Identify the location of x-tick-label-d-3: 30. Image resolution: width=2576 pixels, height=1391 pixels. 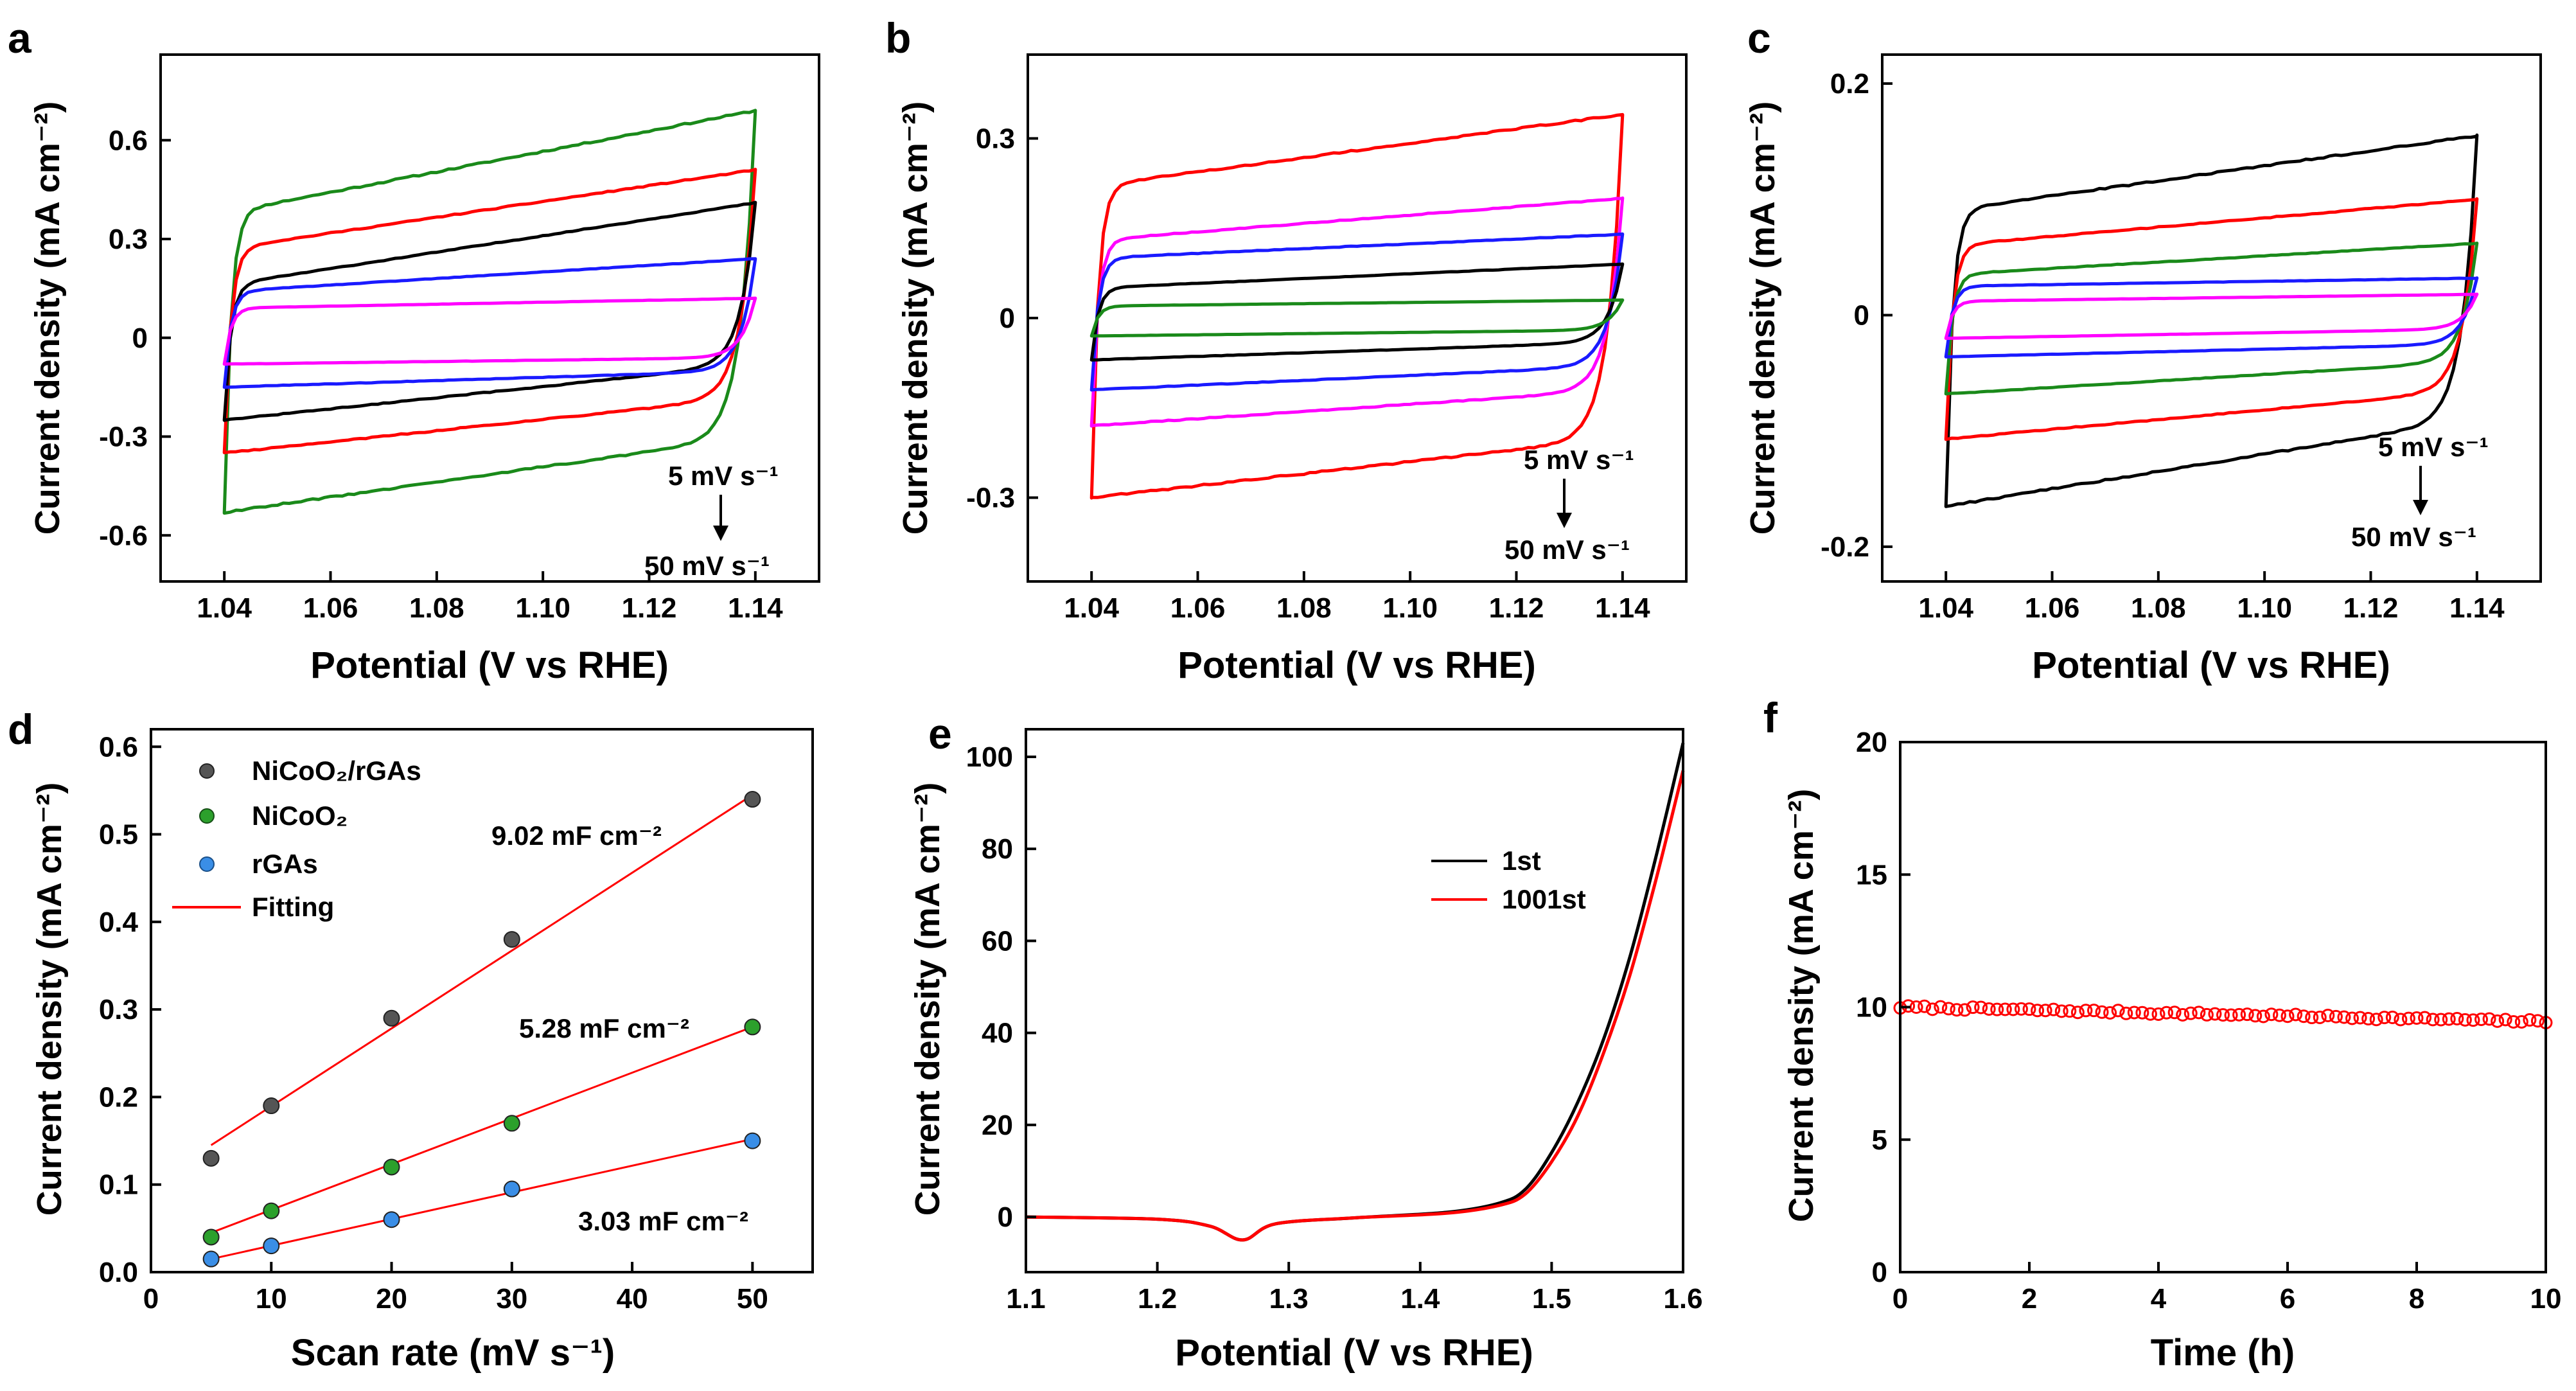
(511, 1299).